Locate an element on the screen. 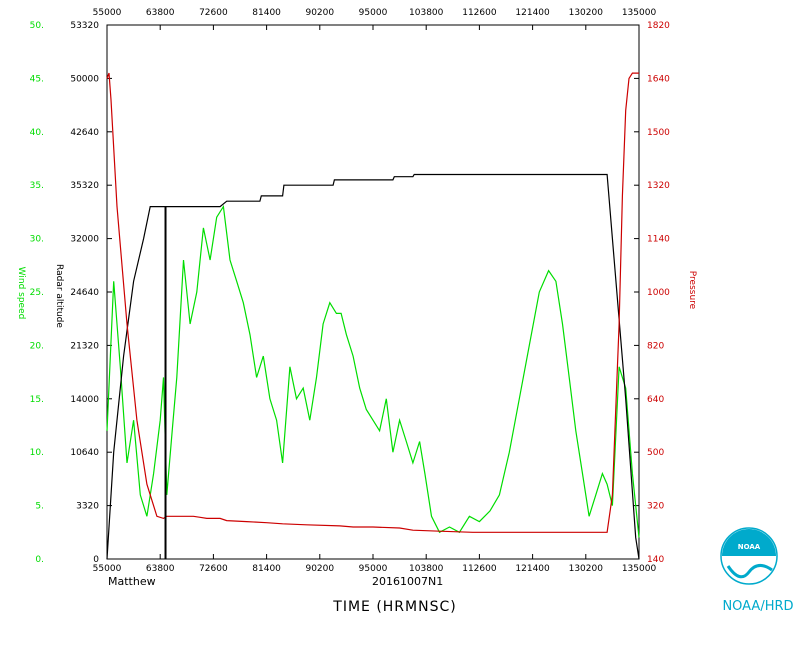  x-tick-label-bottom: 81400 is located at coordinates (266, 569).